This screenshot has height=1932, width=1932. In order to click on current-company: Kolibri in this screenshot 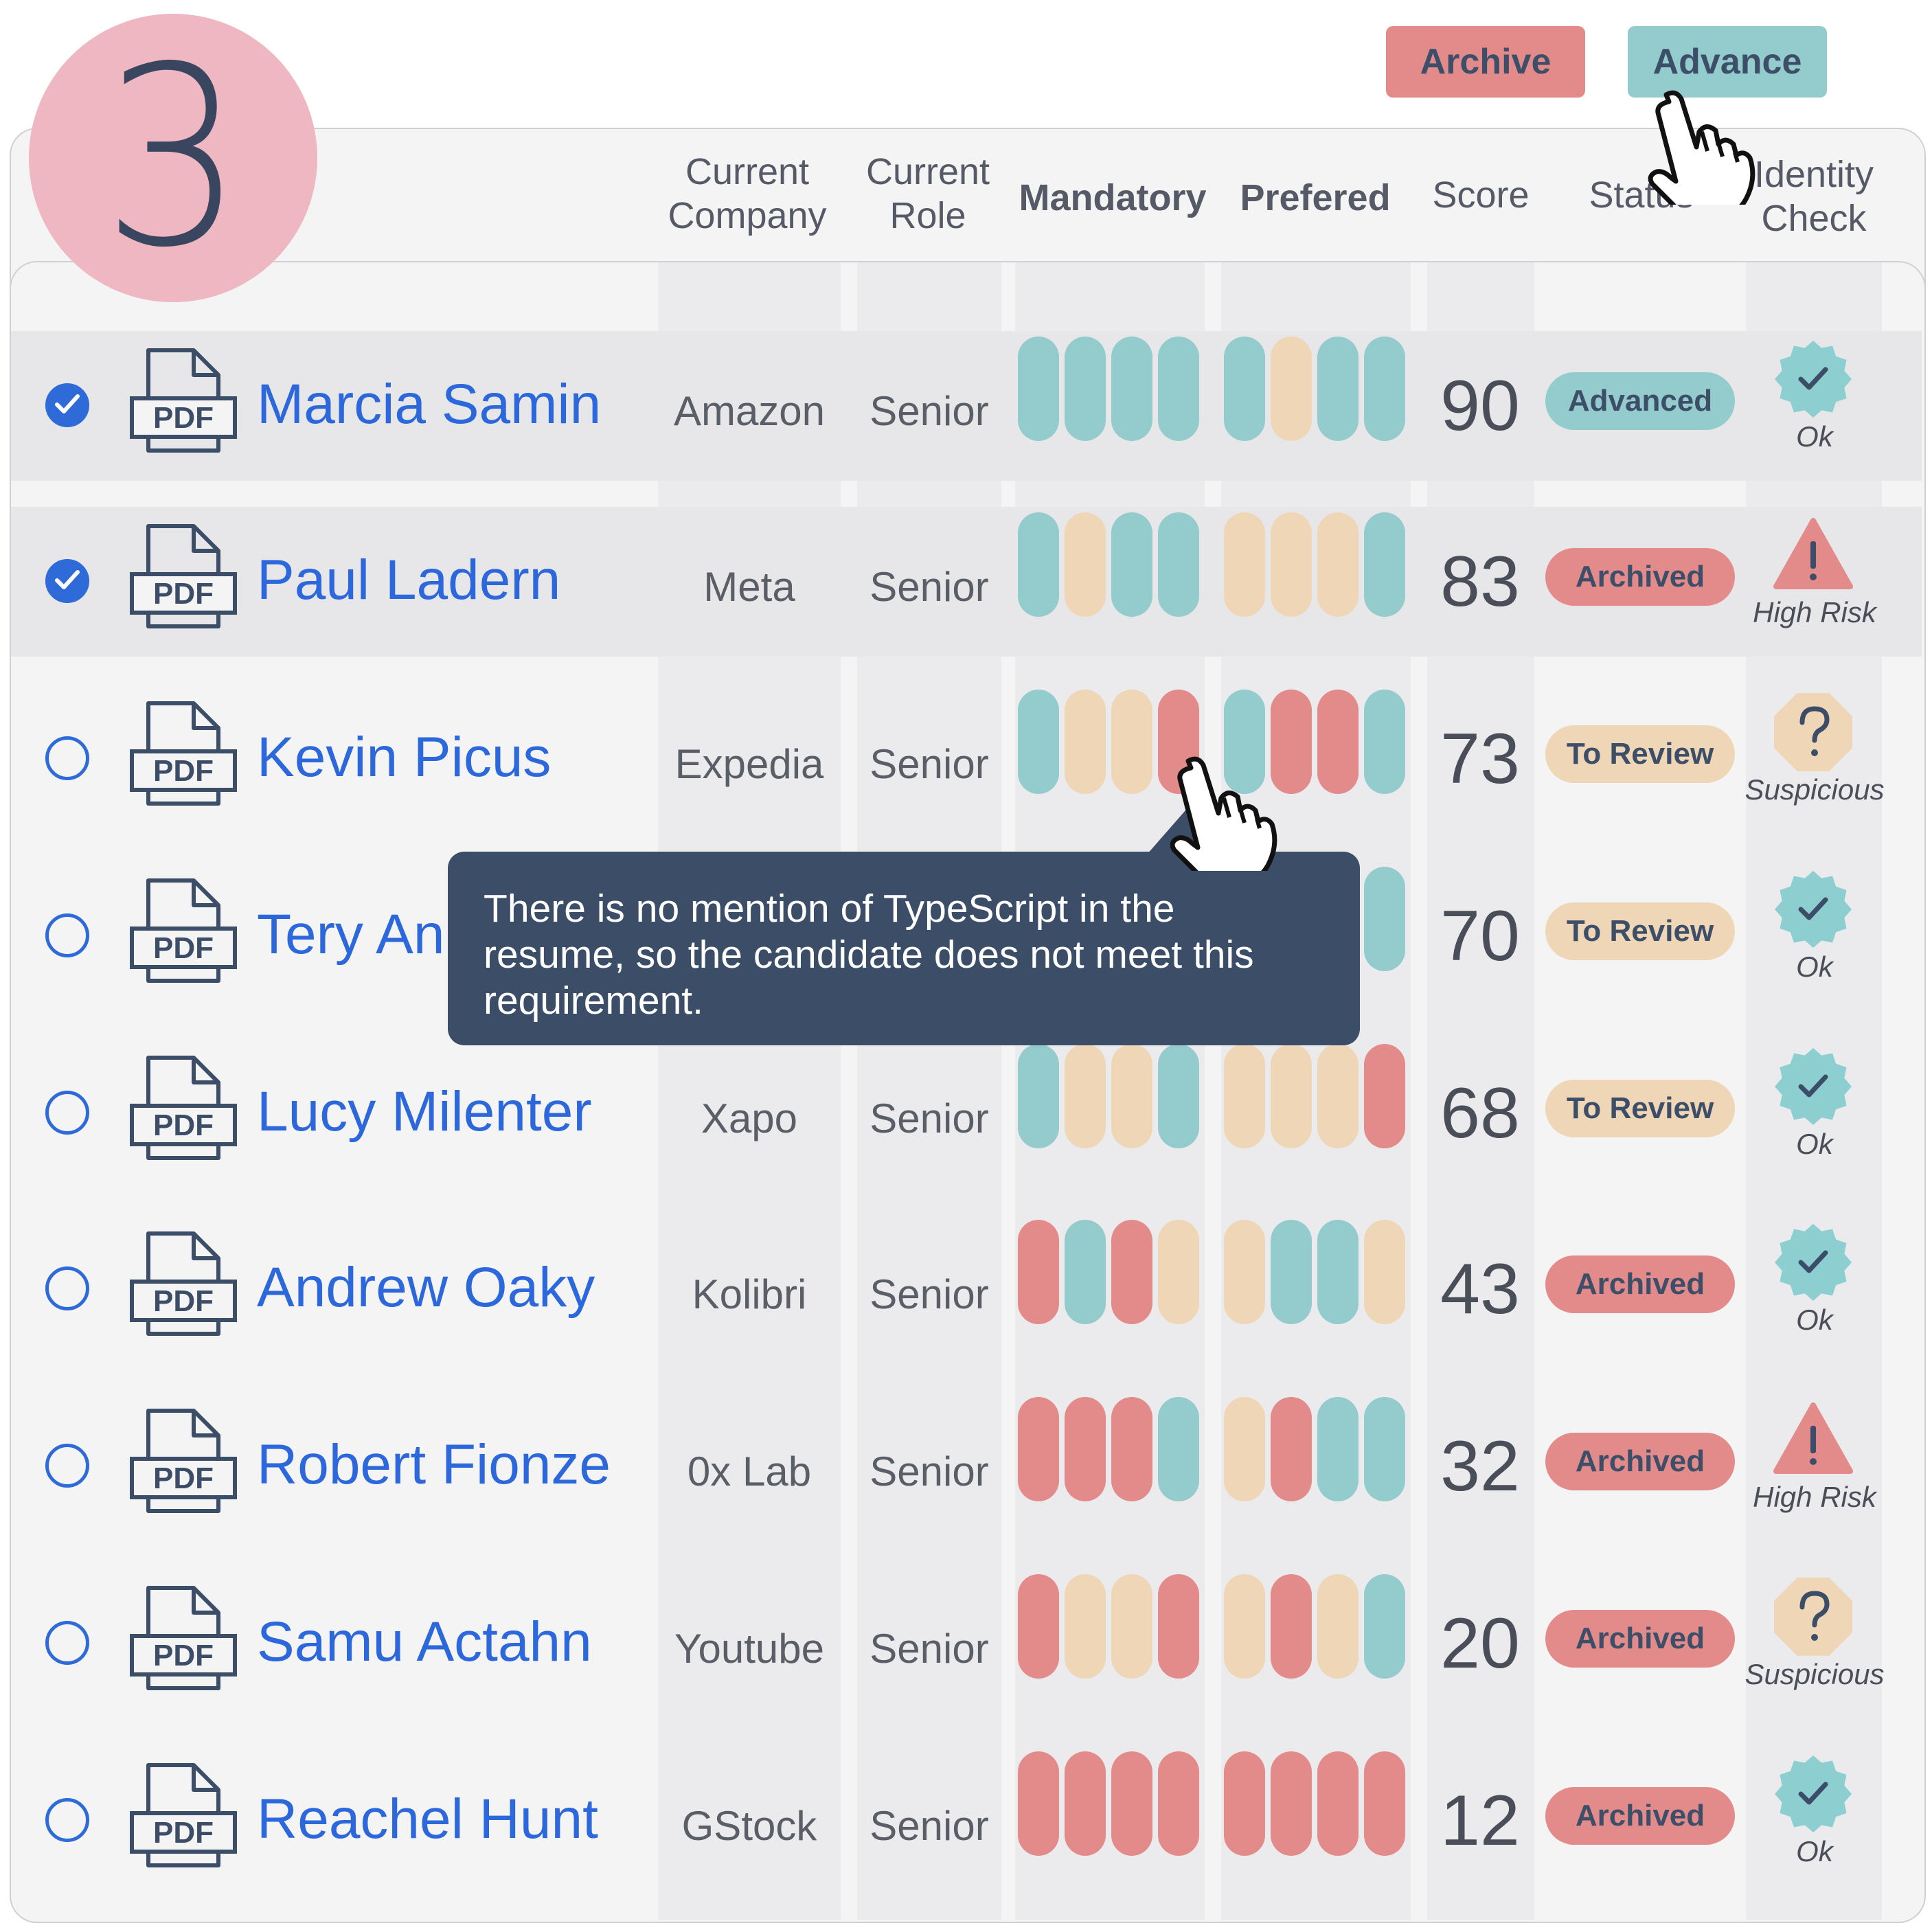, I will do `click(749, 1294)`.